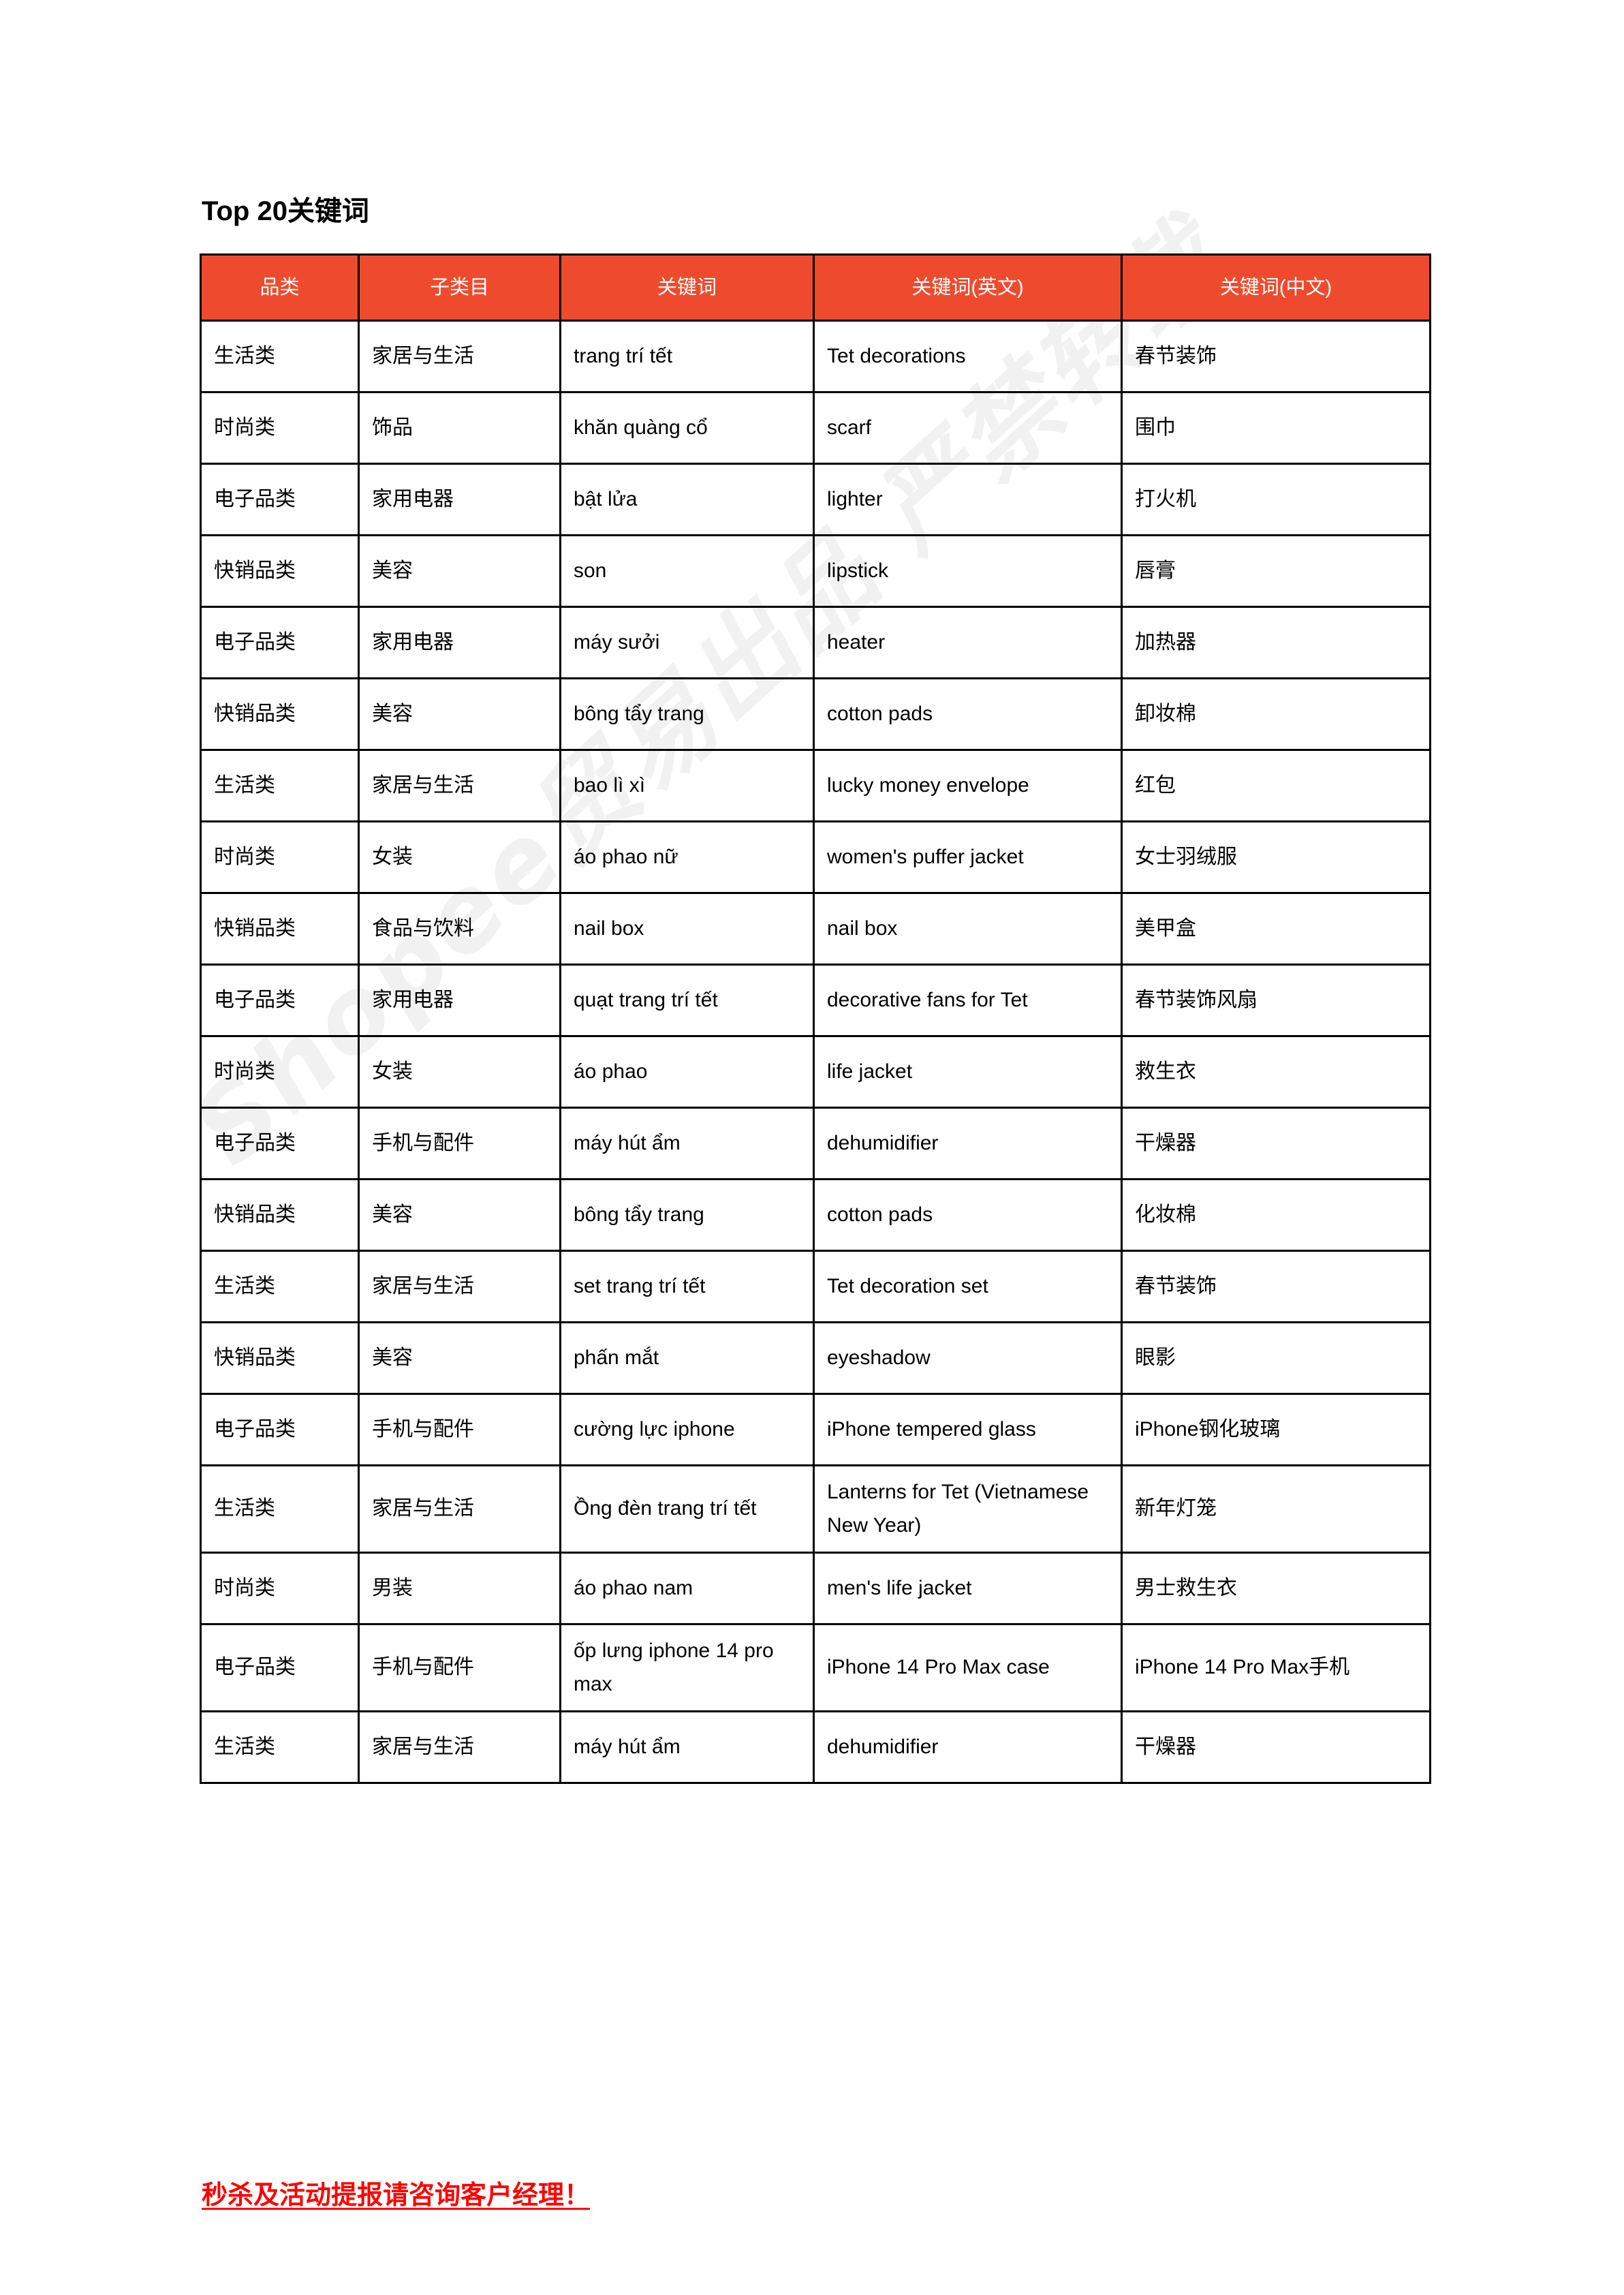 The height and width of the screenshot is (2295, 1624). I want to click on cell-keyword-en: cotton pads, so click(968, 1215).